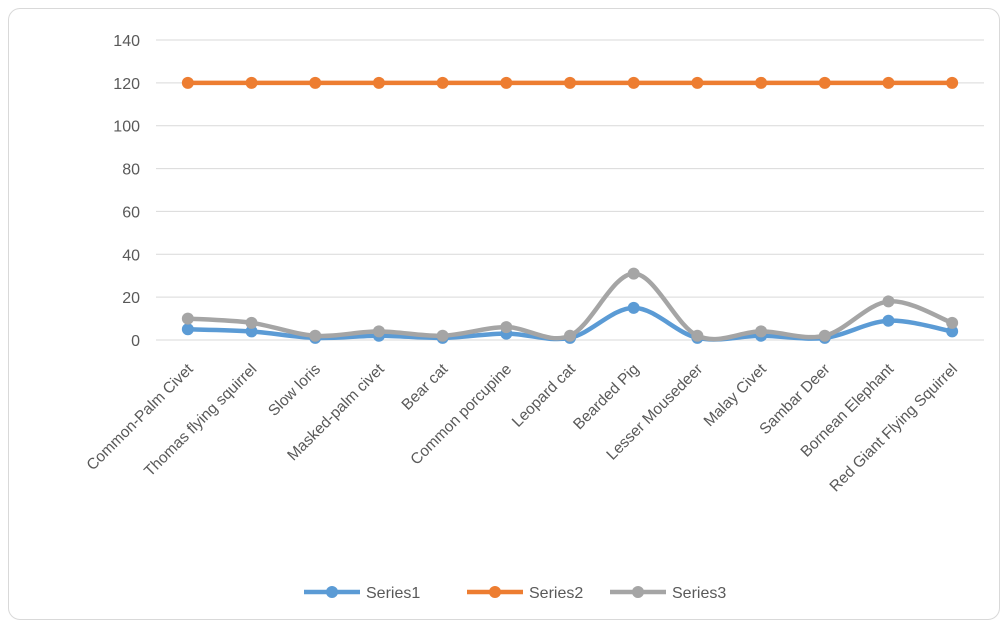  Describe the element at coordinates (699, 593) in the screenshot. I see `legend-label: Series3` at that location.